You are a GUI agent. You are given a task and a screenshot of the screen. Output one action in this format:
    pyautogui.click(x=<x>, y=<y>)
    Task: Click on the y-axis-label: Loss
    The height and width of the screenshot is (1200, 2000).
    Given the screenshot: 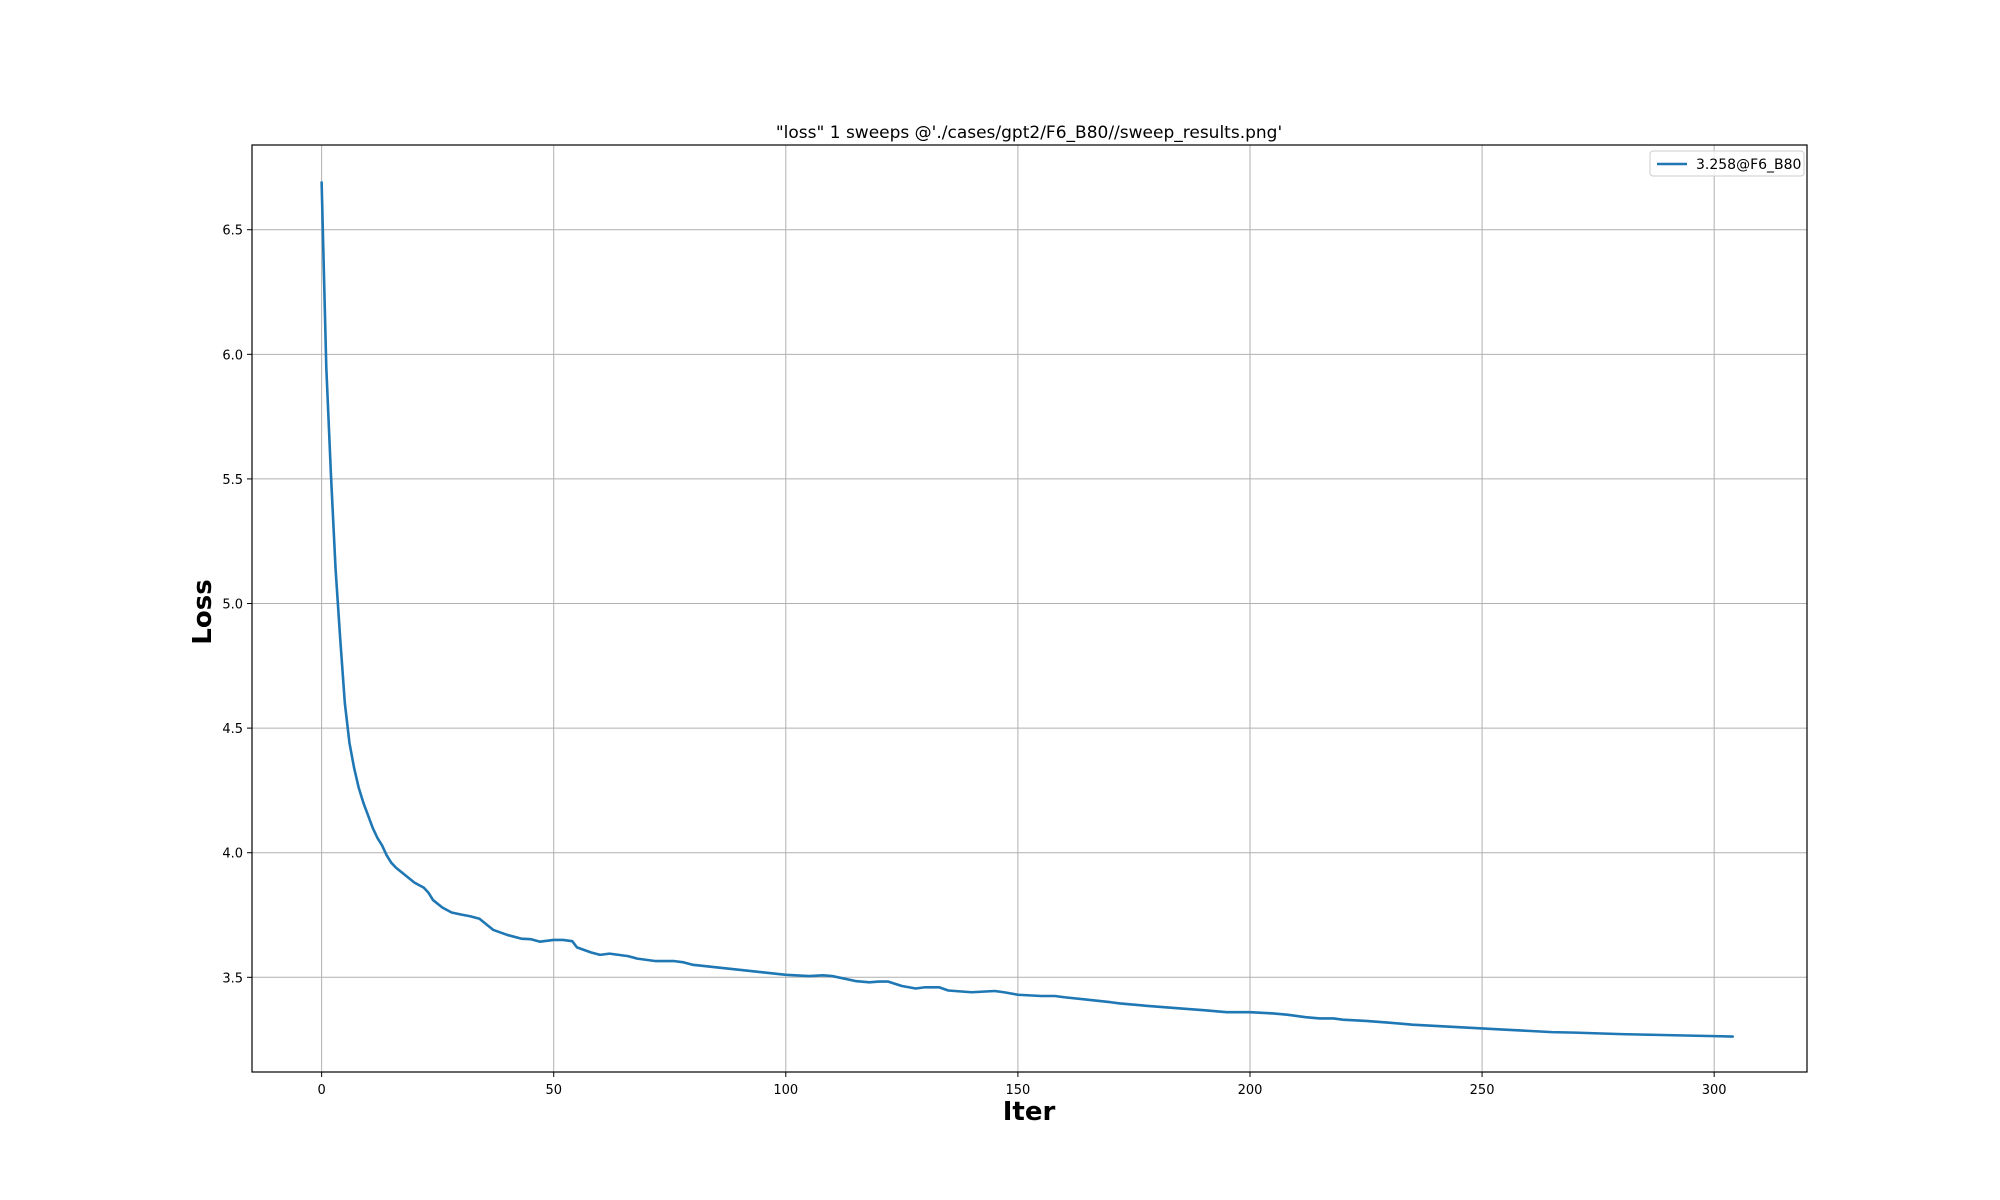 What is the action you would take?
    pyautogui.click(x=203, y=611)
    